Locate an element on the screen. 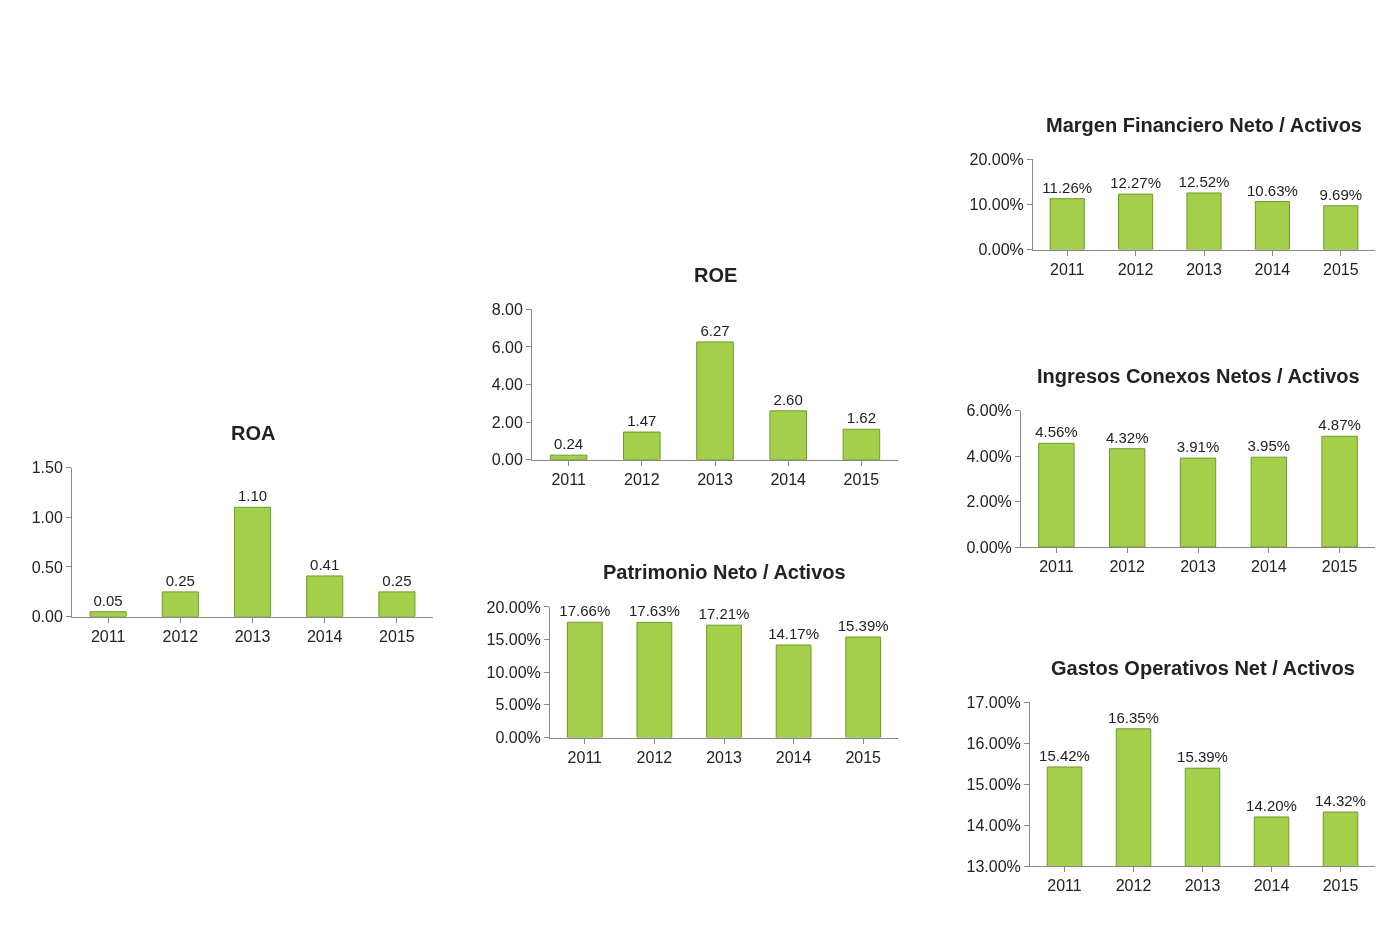 The height and width of the screenshot is (937, 1381). data-label: 3.91% is located at coordinates (1198, 447).